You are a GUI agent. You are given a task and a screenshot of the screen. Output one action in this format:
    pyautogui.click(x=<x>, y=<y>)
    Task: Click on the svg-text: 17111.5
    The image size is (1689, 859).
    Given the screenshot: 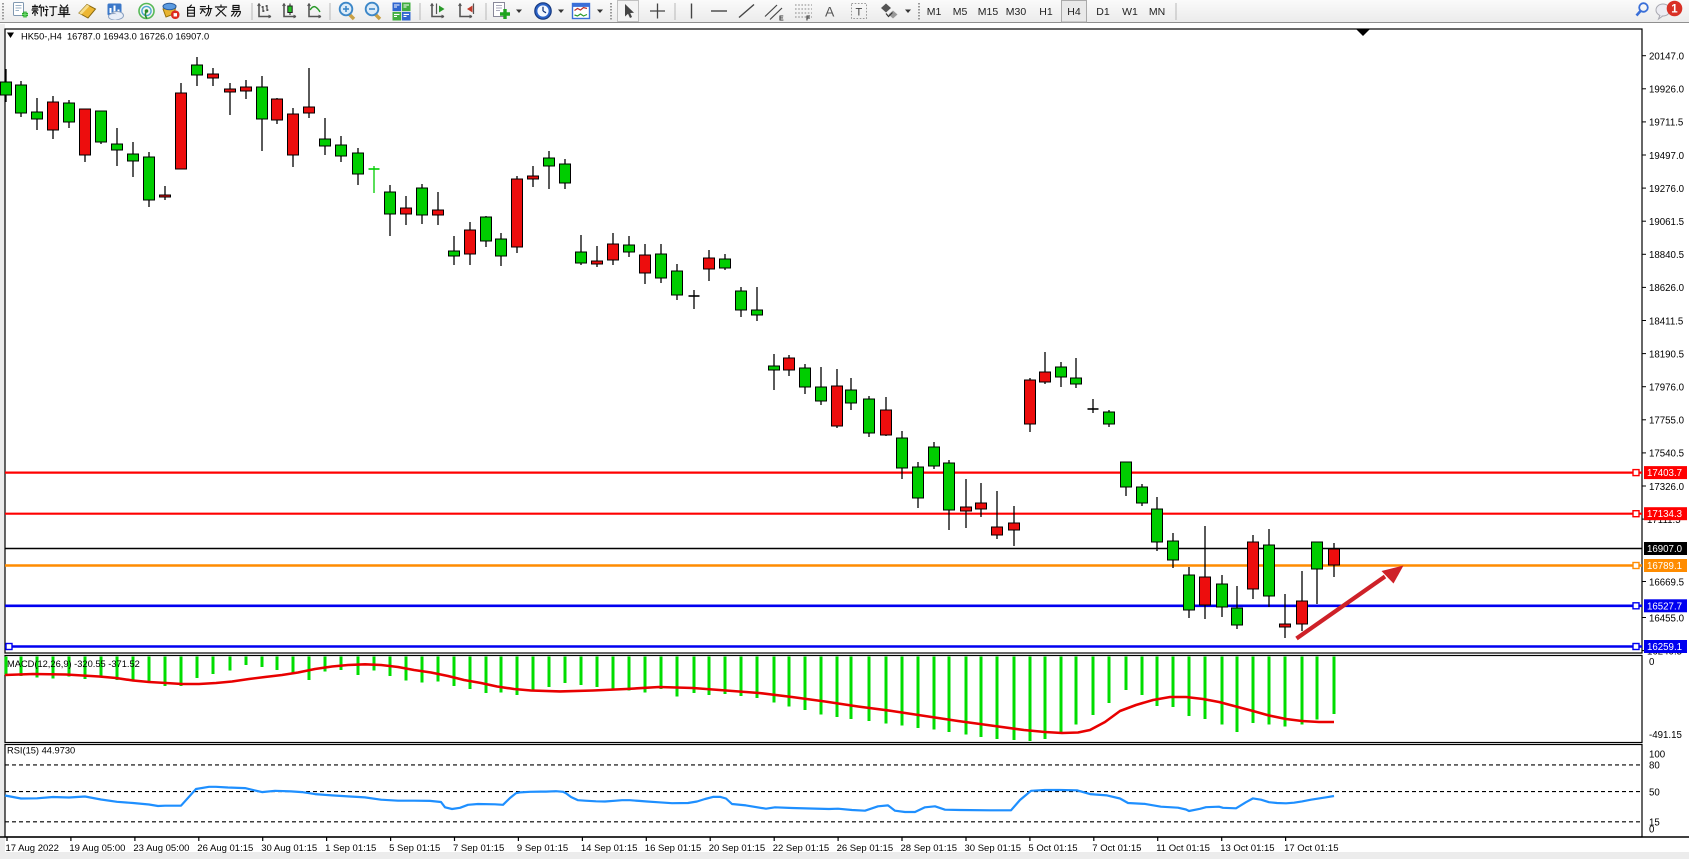 What is the action you would take?
    pyautogui.click(x=1664, y=520)
    